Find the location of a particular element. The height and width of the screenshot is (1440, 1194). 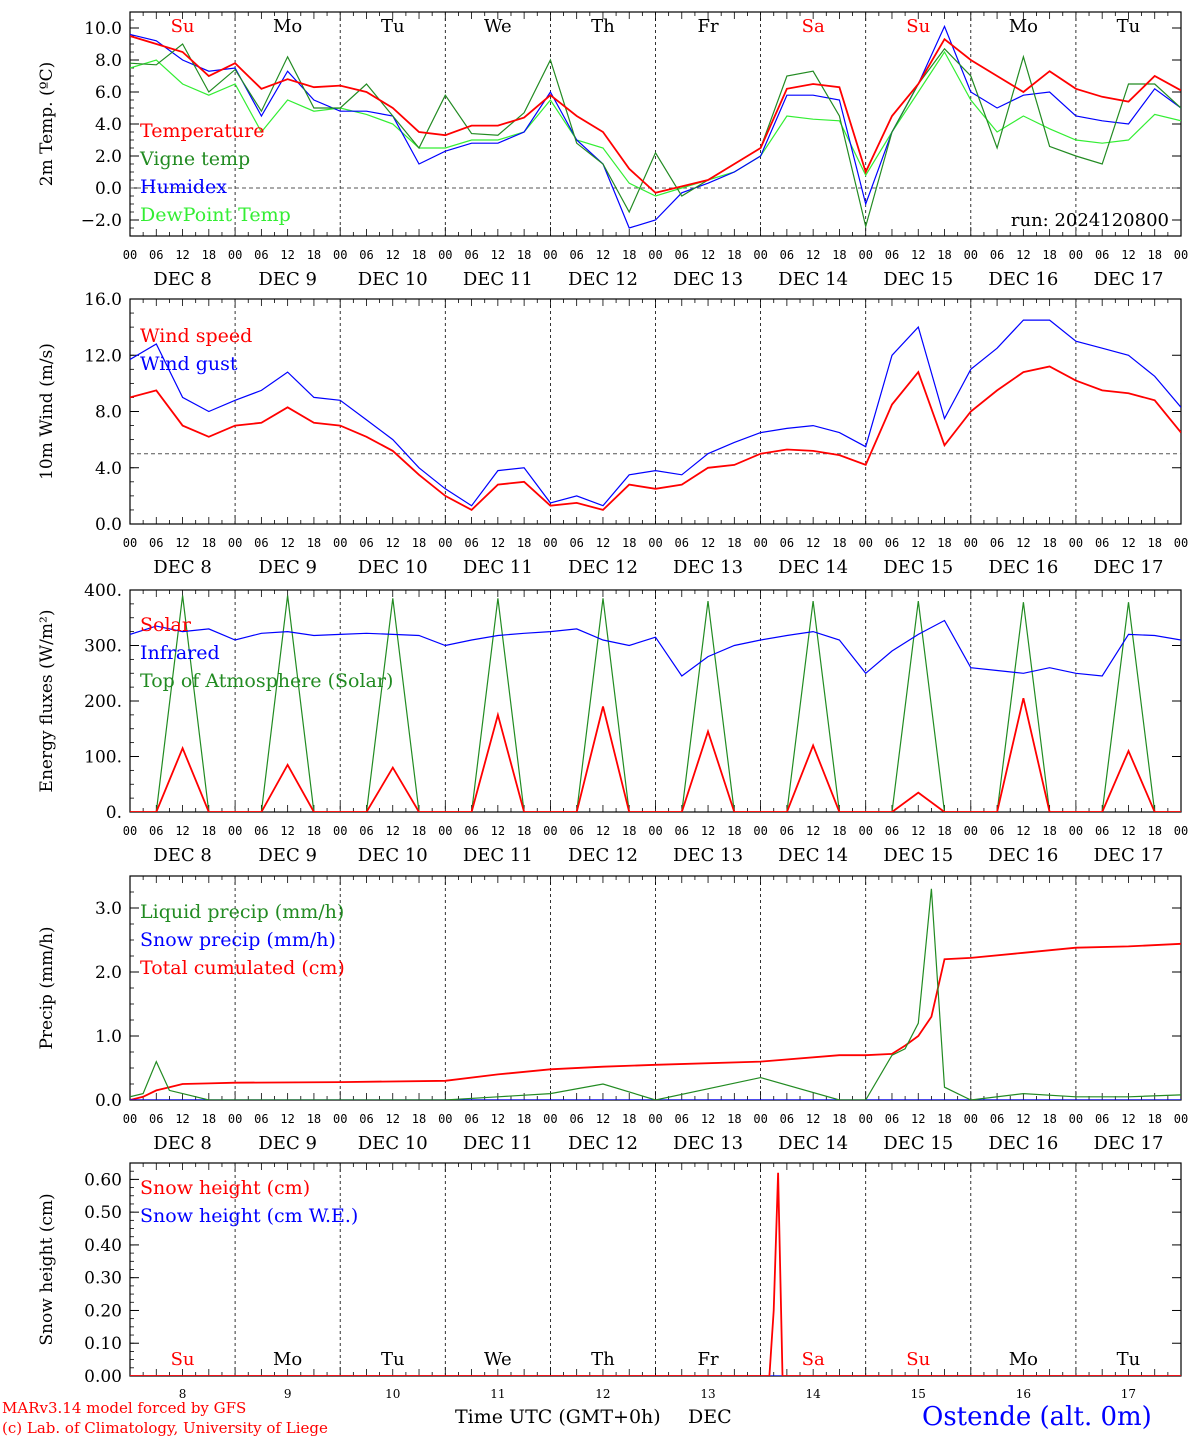

date-label: DEC 16 is located at coordinates (1023, 1143).